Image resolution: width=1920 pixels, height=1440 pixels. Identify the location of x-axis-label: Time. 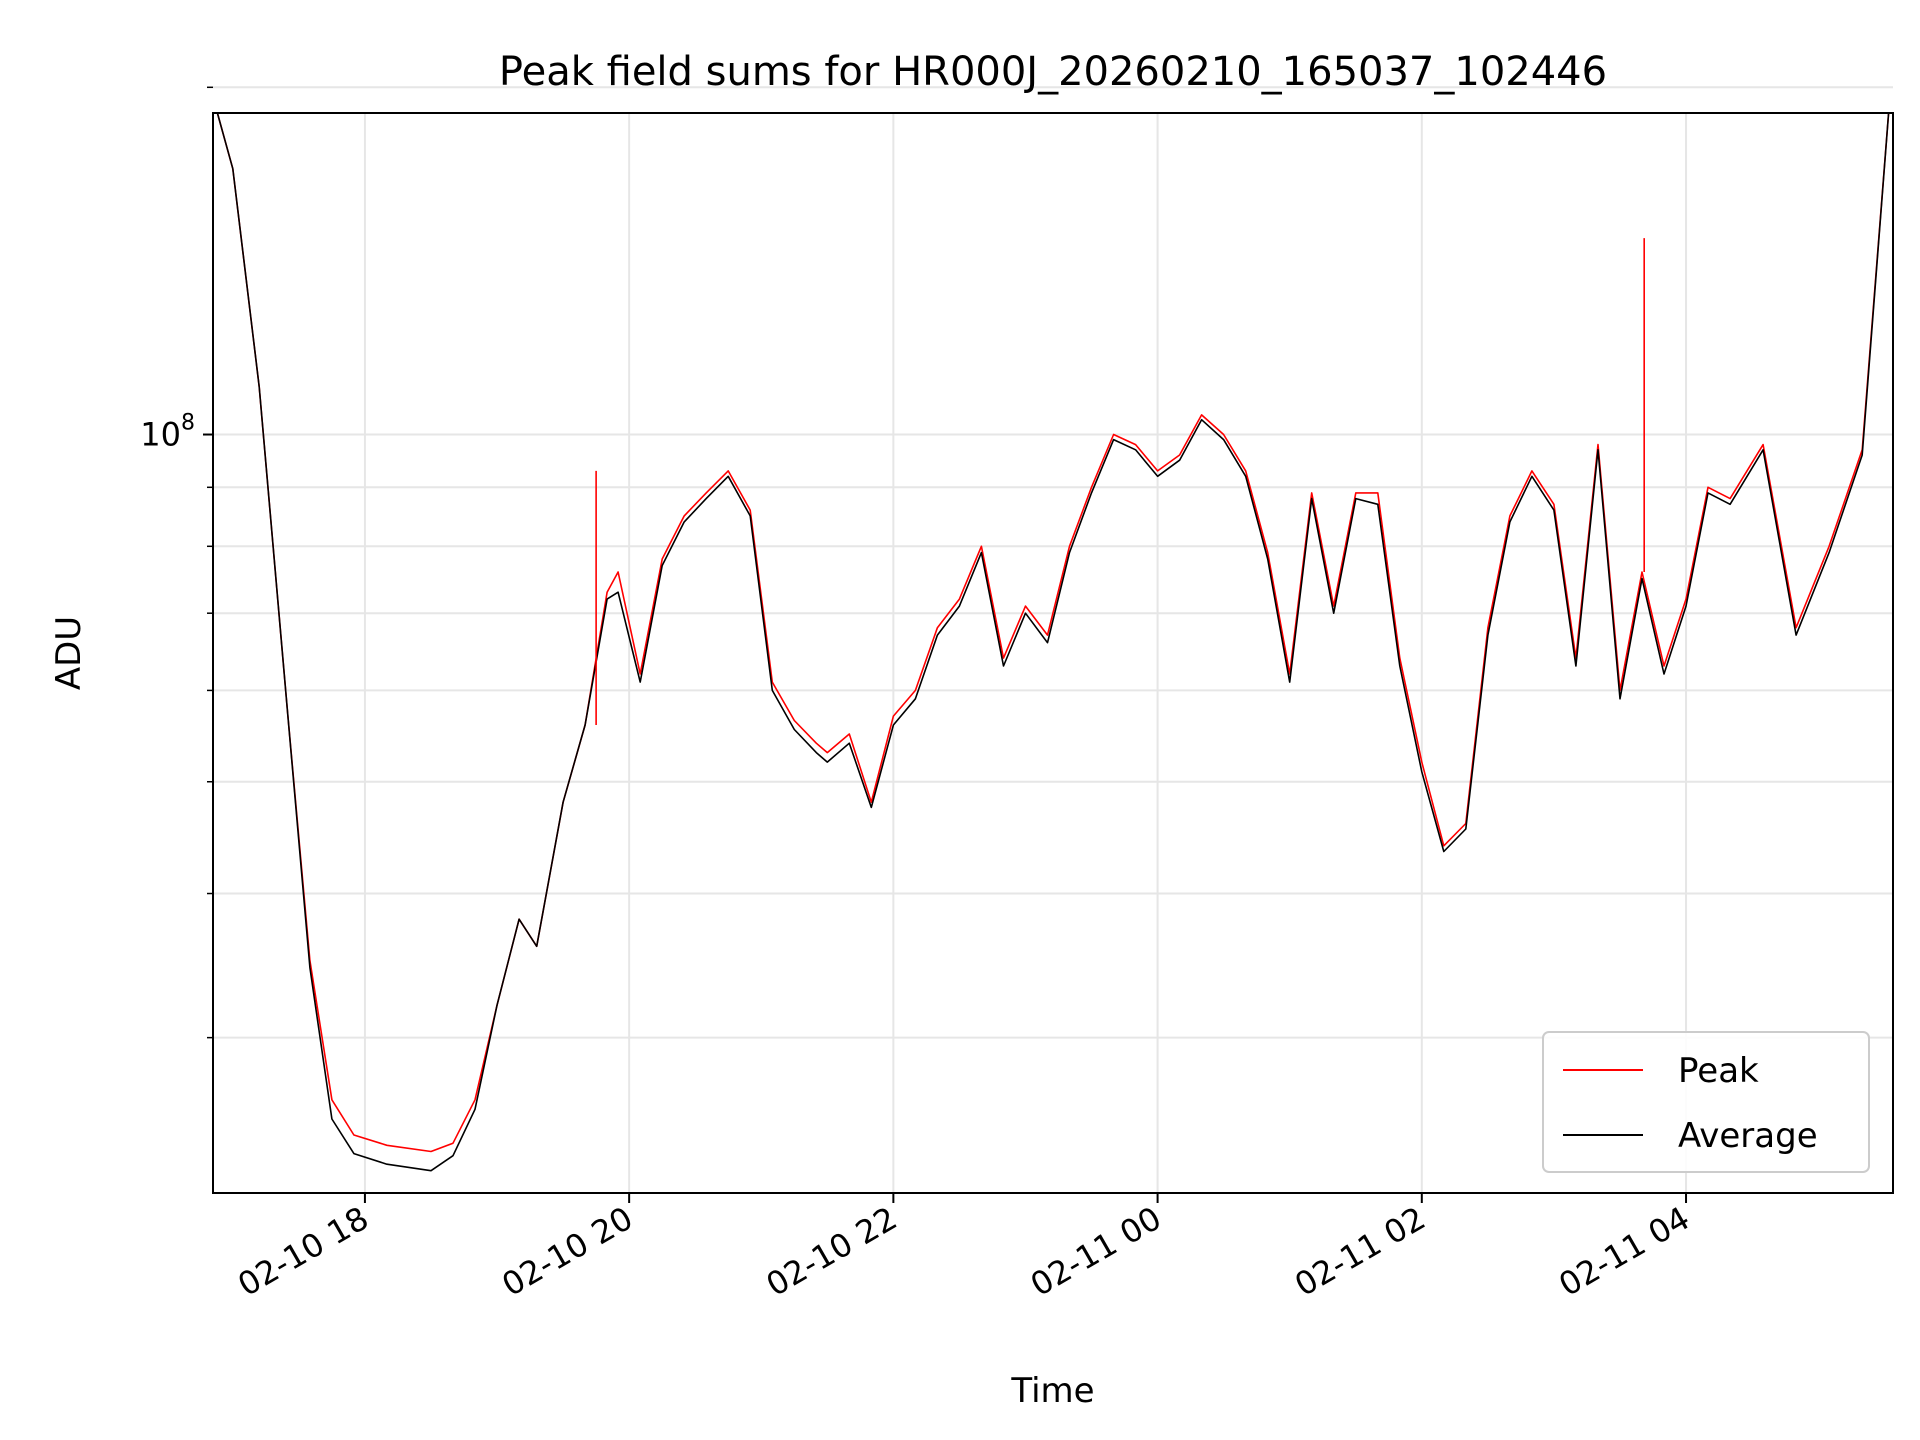
(1052, 1391).